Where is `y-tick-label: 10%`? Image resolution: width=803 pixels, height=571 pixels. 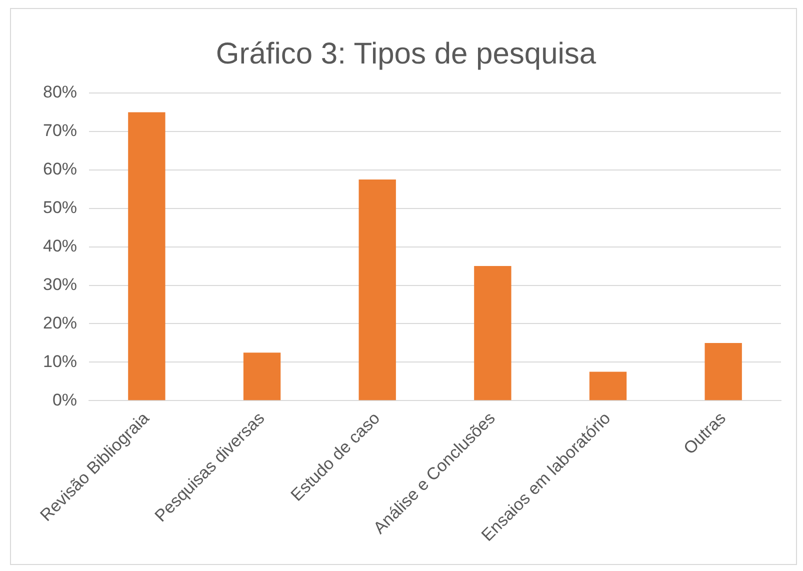 y-tick-label: 10% is located at coordinates (60, 361).